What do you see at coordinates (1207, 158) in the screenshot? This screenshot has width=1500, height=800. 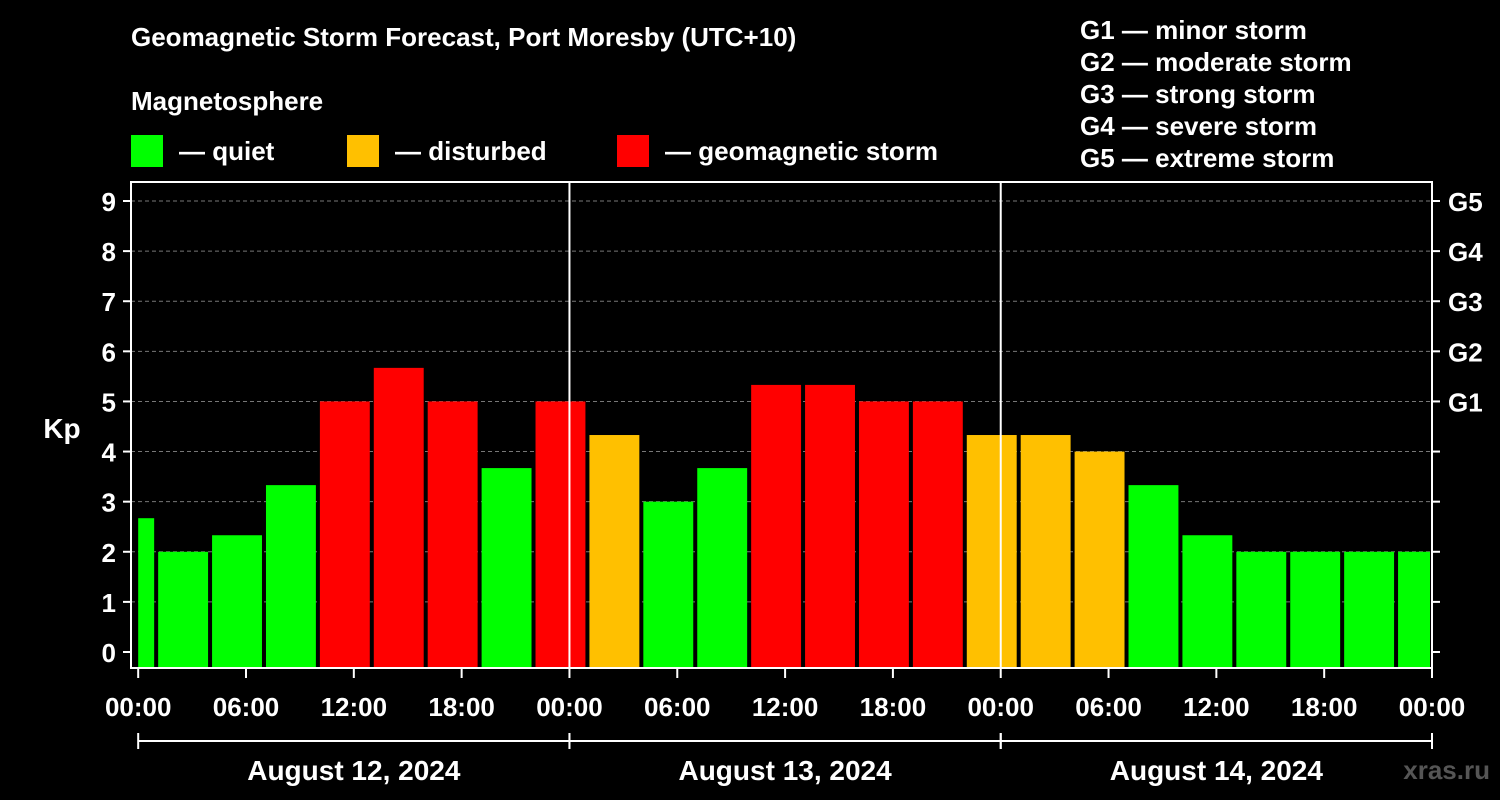 I see `g-scale-g5: G5 — extreme storm` at bounding box center [1207, 158].